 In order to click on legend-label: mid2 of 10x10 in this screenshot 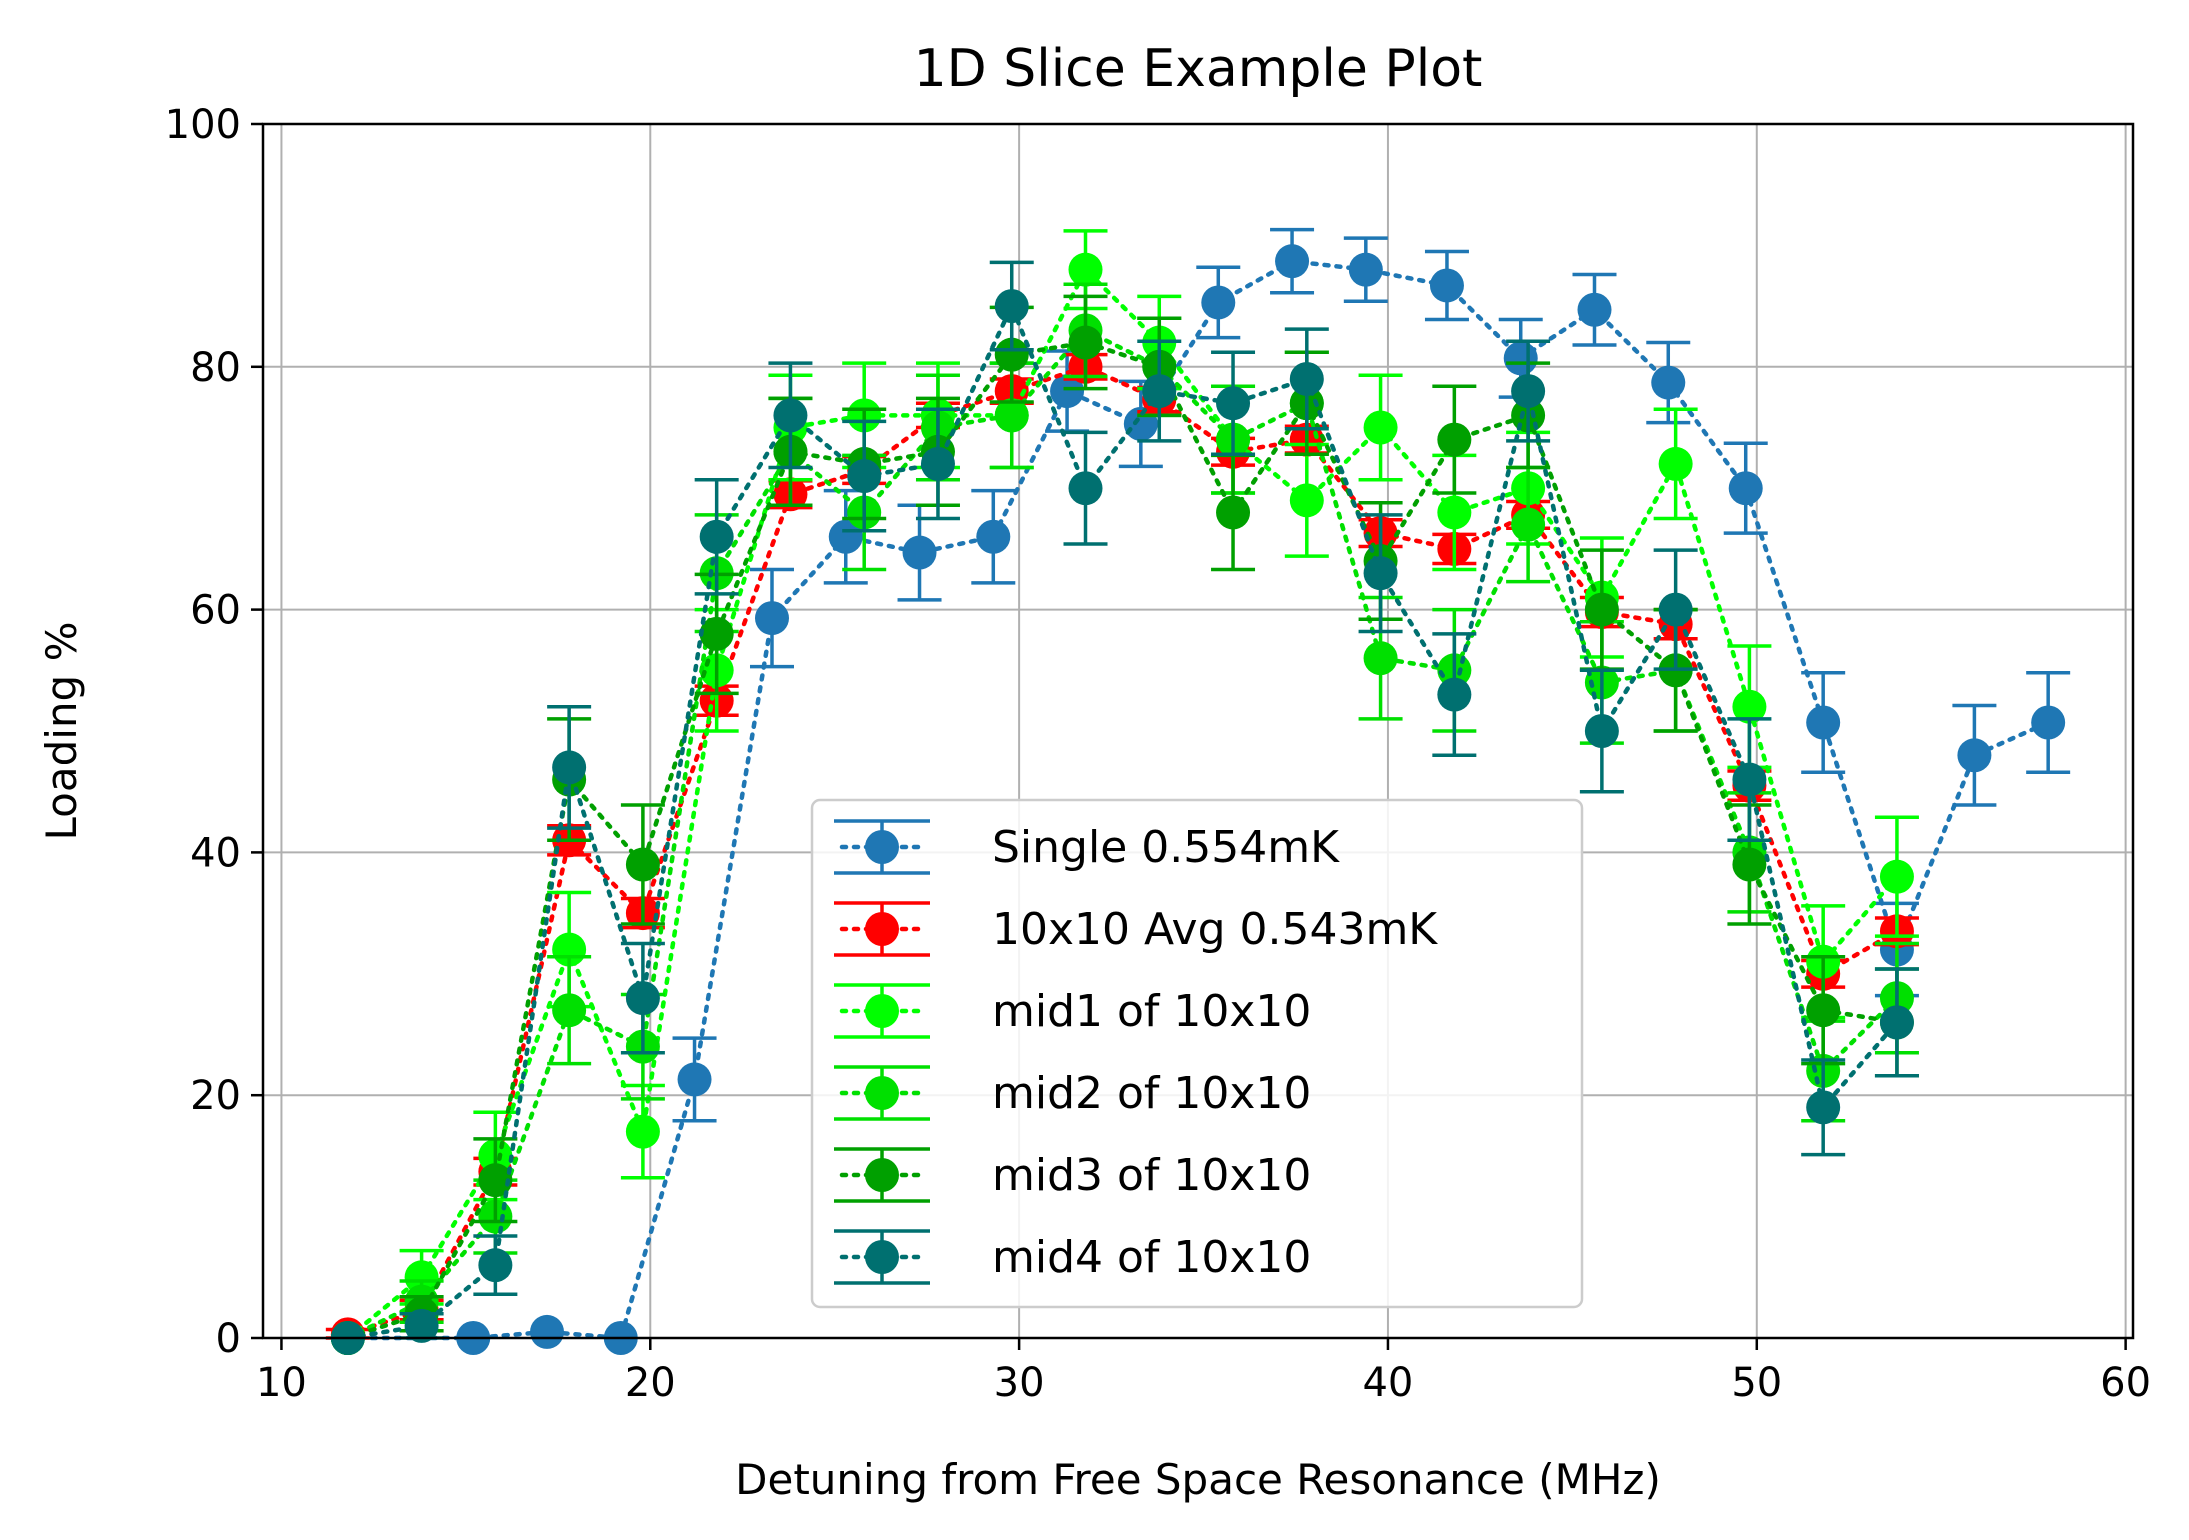, I will do `click(1151, 1093)`.